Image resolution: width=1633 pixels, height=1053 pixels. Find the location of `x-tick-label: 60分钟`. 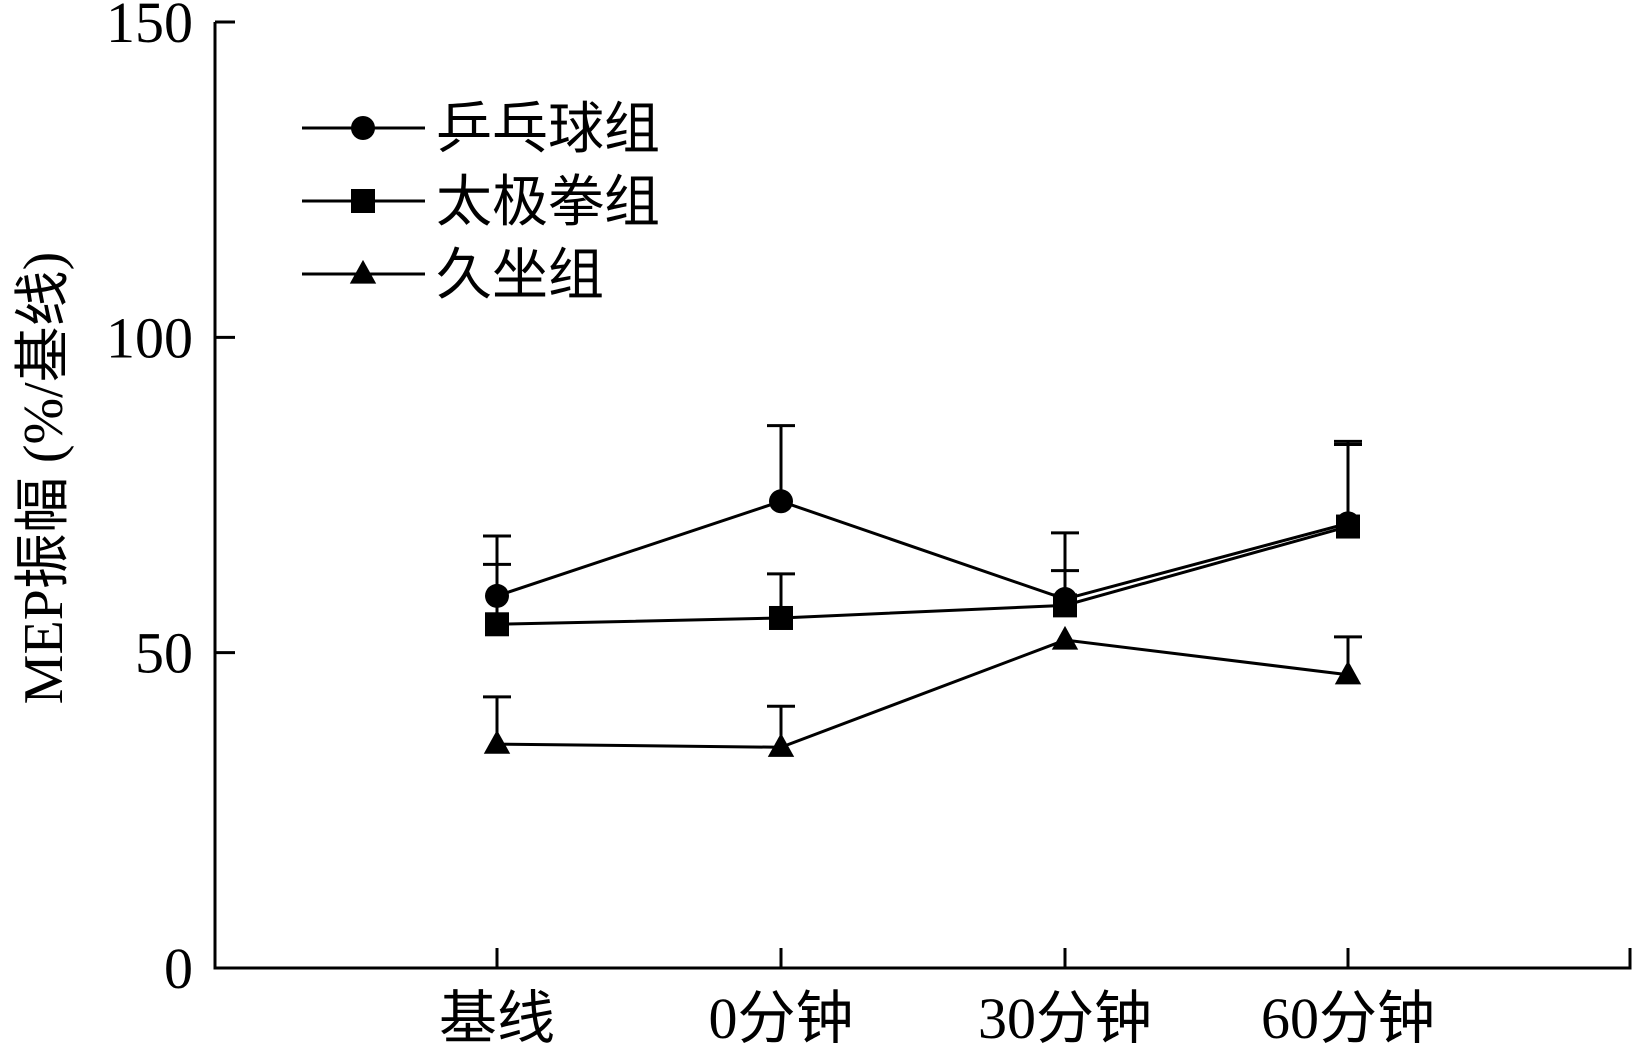

x-tick-label: 60分钟 is located at coordinates (1348, 1018).